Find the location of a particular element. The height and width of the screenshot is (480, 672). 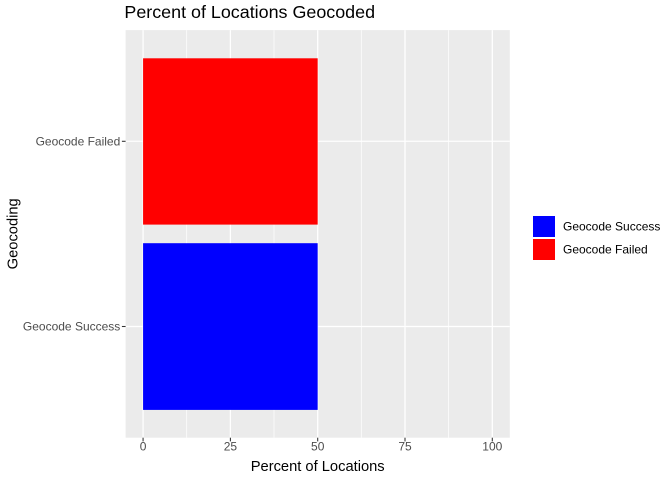

svg-text: Percent of Locations is located at coordinates (318, 467).